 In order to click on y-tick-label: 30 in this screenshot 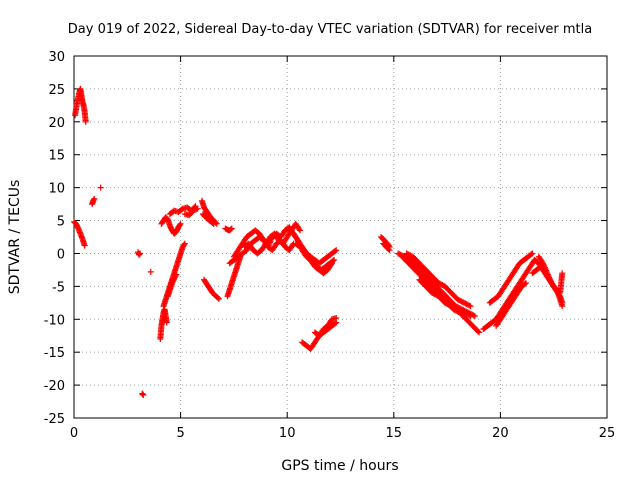, I will do `click(56, 57)`.